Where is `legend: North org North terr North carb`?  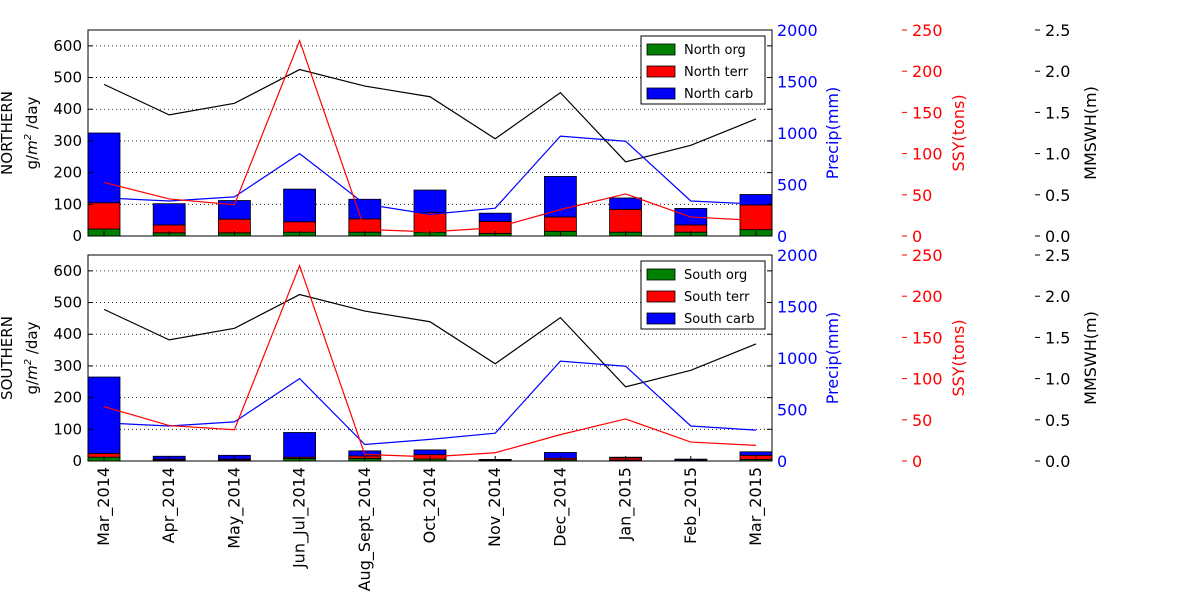 legend: North org North terr North carb is located at coordinates (703, 70).